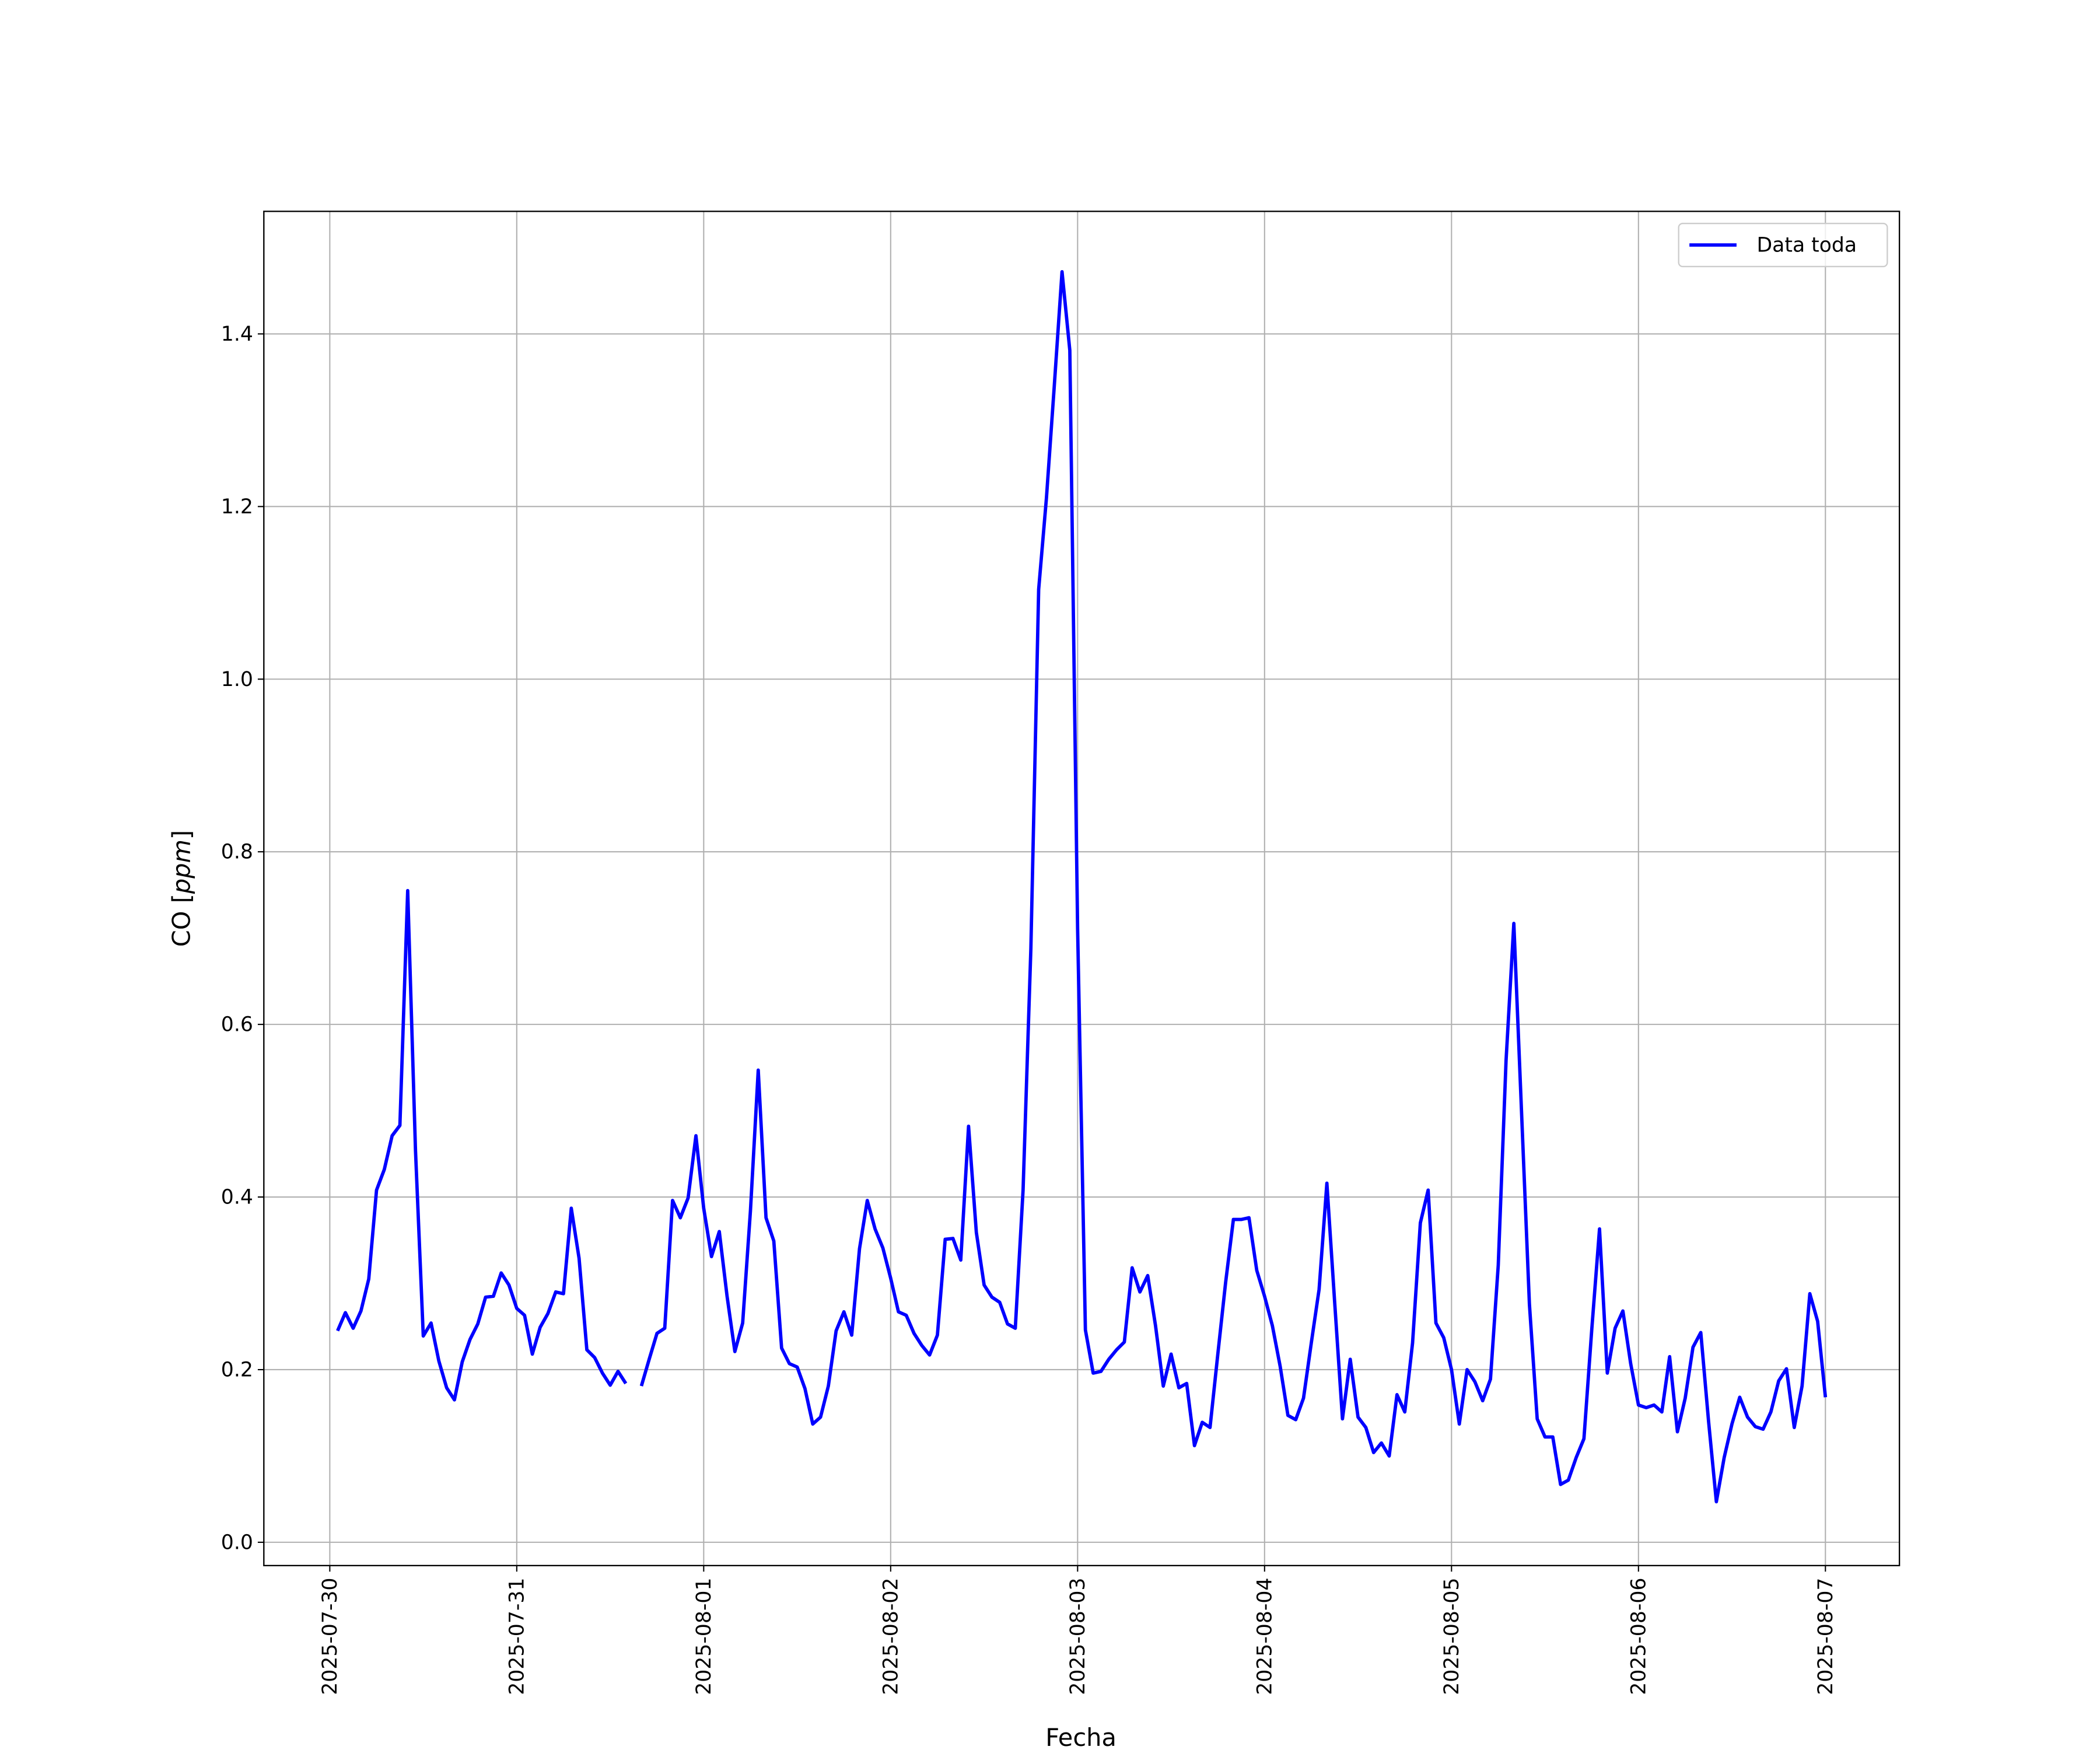  What do you see at coordinates (181, 921) in the screenshot?
I see `y-axis-label-part: CO [` at bounding box center [181, 921].